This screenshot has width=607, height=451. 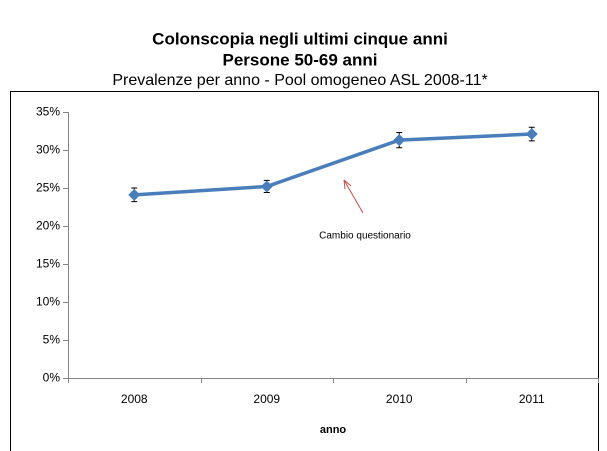 I want to click on y-tick-label: 10%, so click(x=48, y=302).